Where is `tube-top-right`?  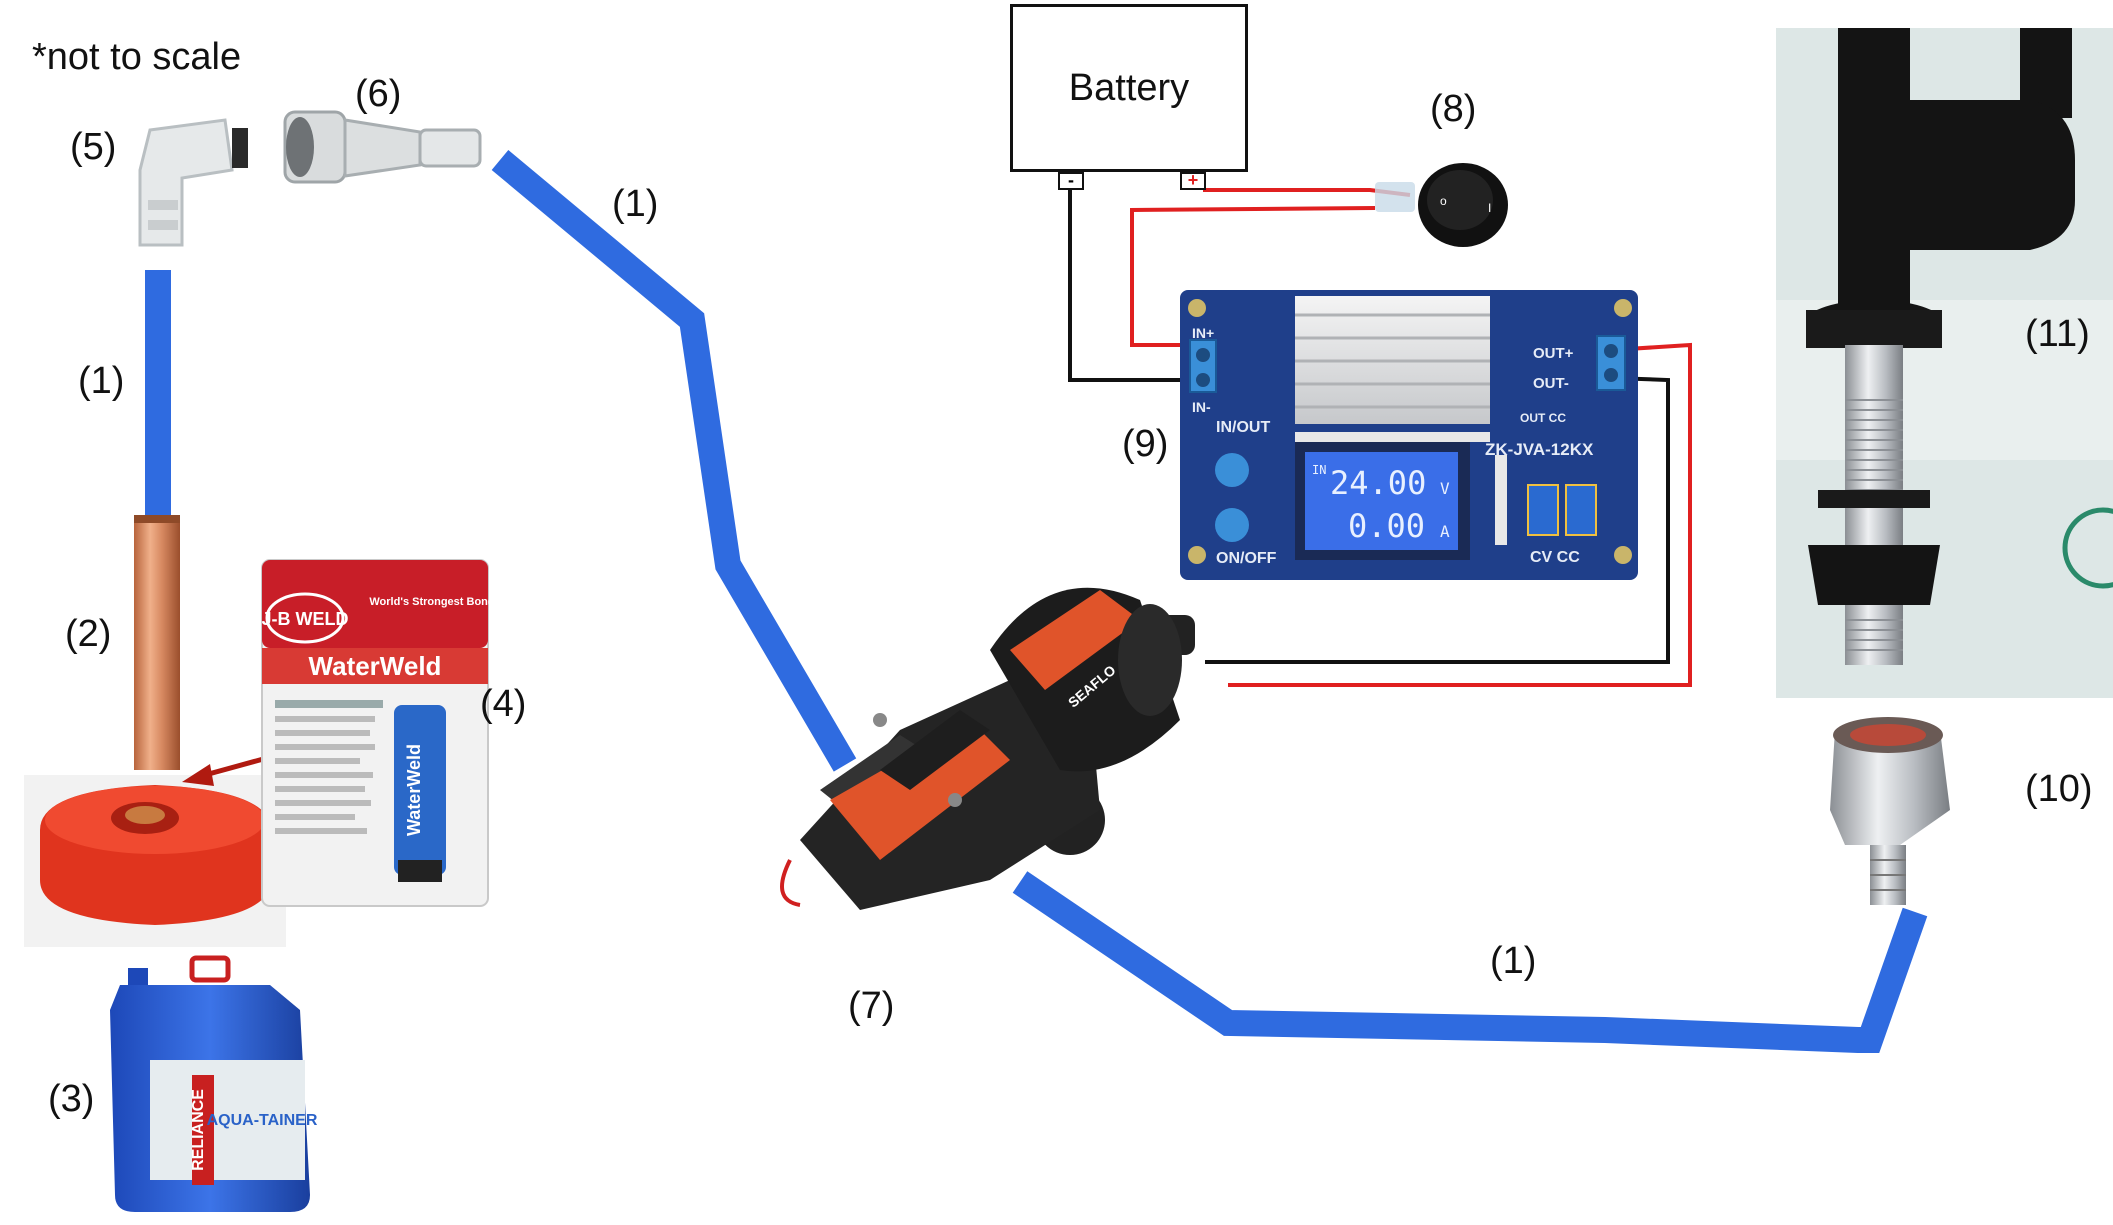 tube-top-right is located at coordinates (674, 461).